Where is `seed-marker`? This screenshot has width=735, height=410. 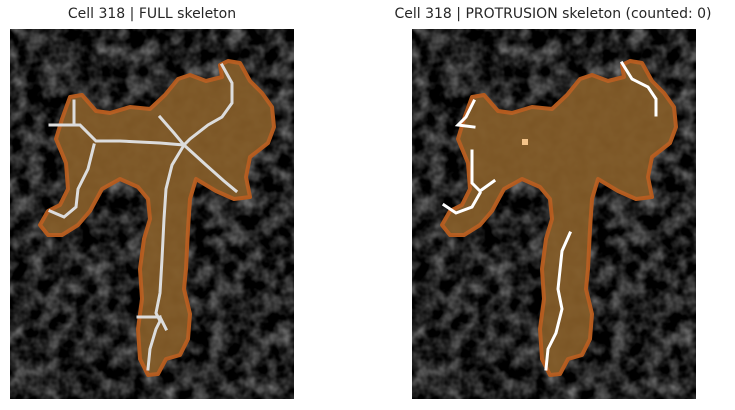 seed-marker is located at coordinates (525, 142).